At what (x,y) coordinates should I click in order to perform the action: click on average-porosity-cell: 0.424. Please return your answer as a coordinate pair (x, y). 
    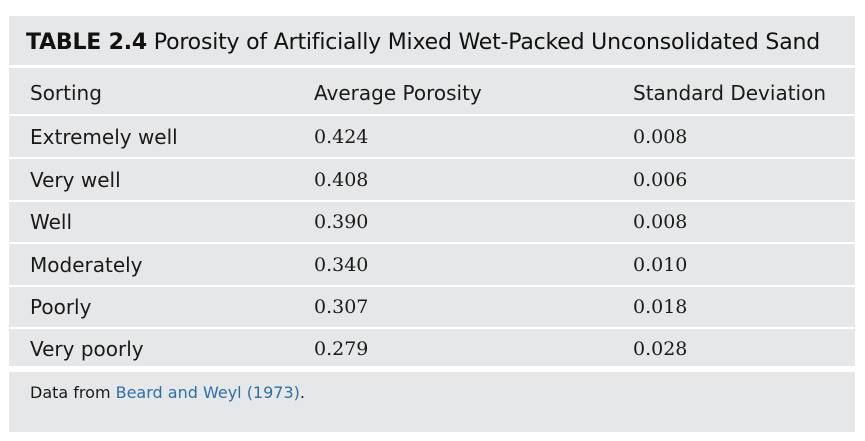
    Looking at the image, I should click on (341, 137).